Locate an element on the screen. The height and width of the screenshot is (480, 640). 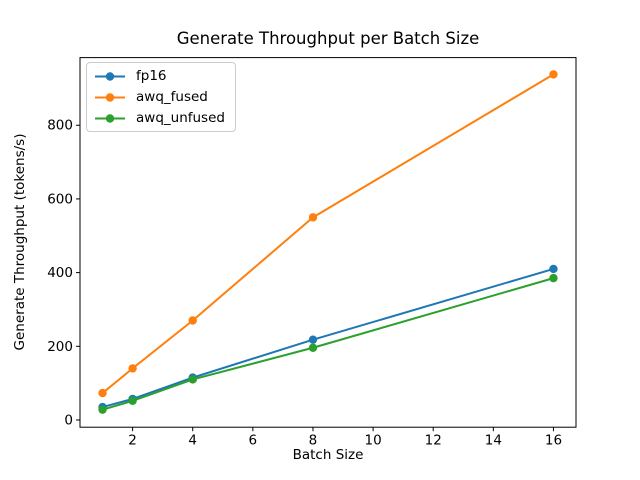
y-tick-label: 400 is located at coordinates (60, 273).